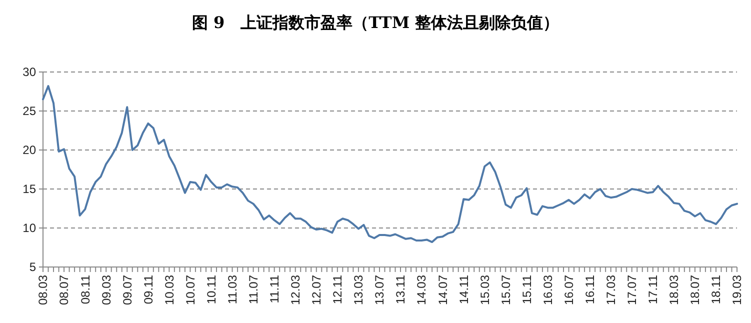  What do you see at coordinates (43, 290) in the screenshot?
I see `x-tick-label: 08.03` at bounding box center [43, 290].